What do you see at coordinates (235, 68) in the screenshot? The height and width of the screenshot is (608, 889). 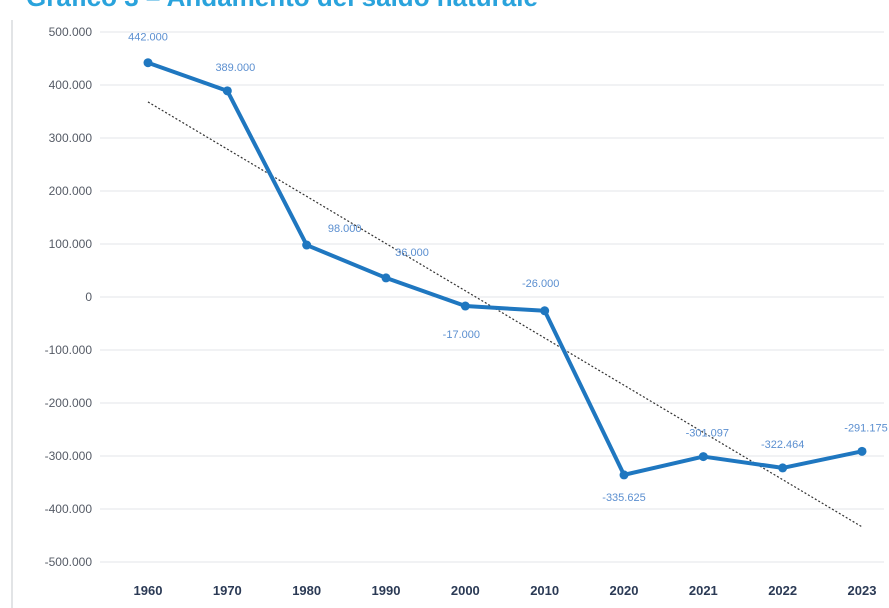 I see `data-label: 389.000` at bounding box center [235, 68].